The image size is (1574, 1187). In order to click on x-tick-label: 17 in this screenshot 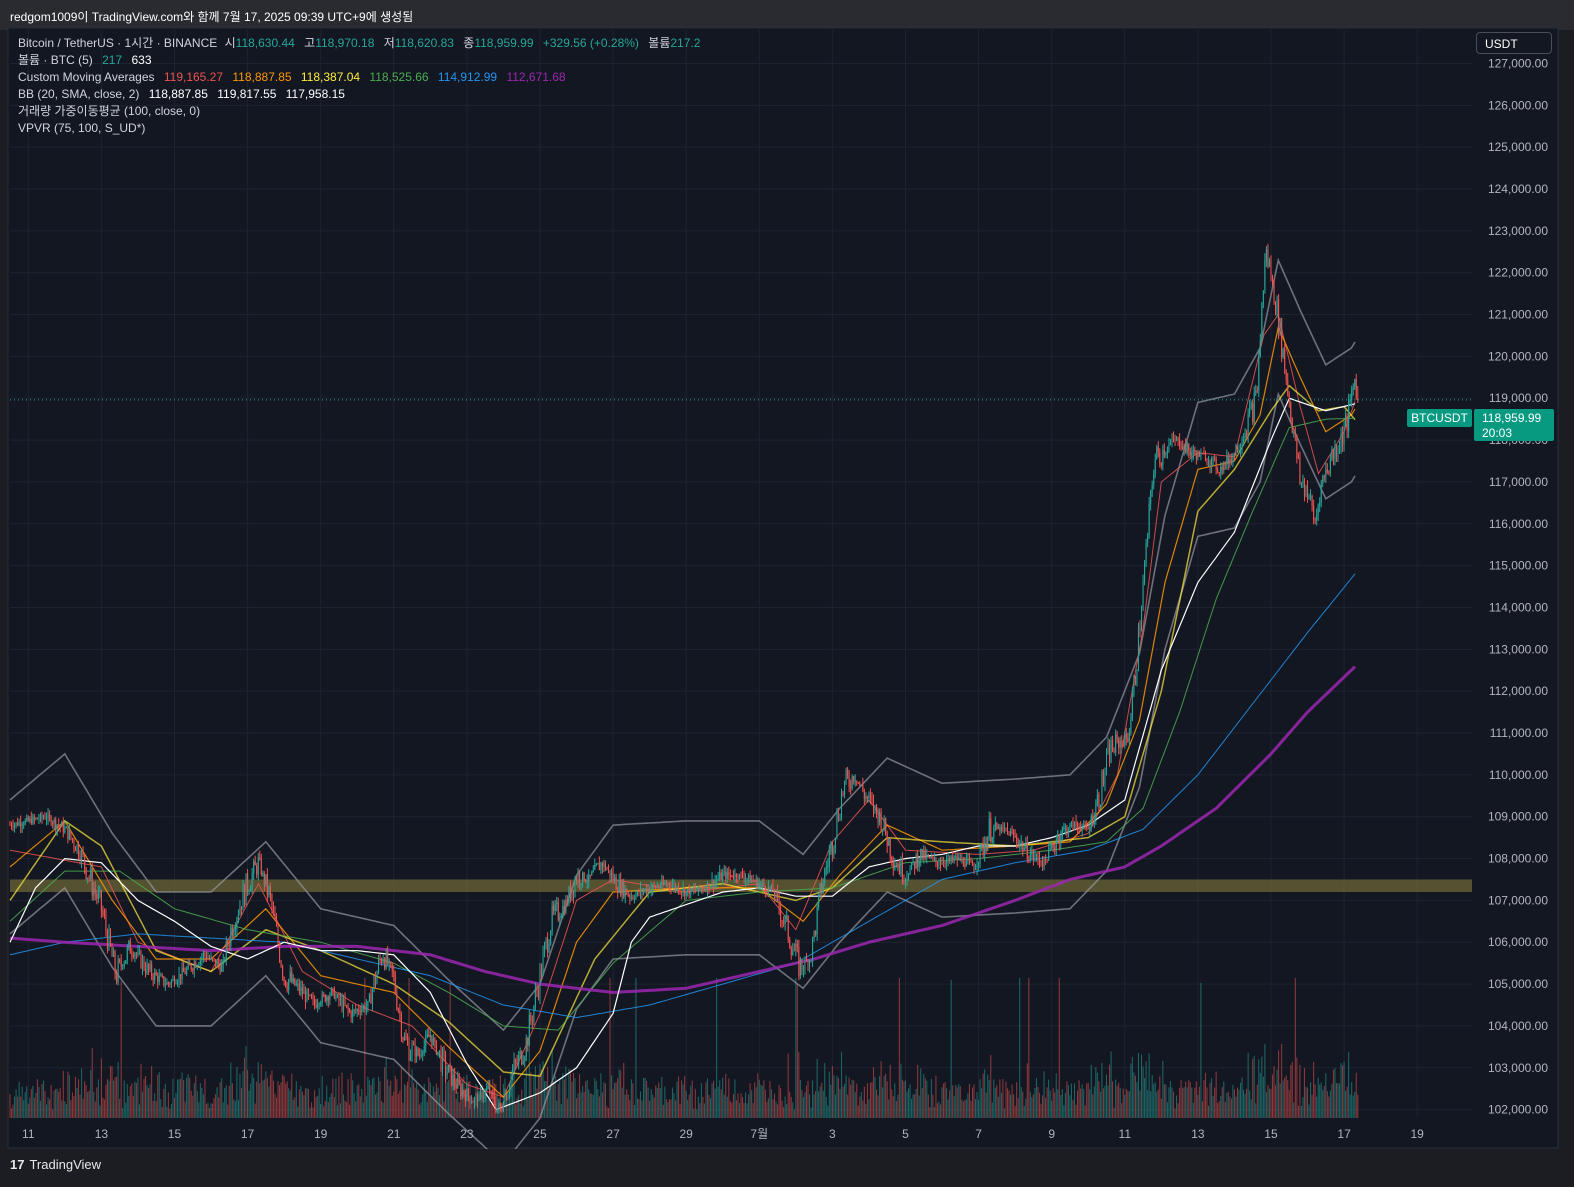, I will do `click(248, 1134)`.